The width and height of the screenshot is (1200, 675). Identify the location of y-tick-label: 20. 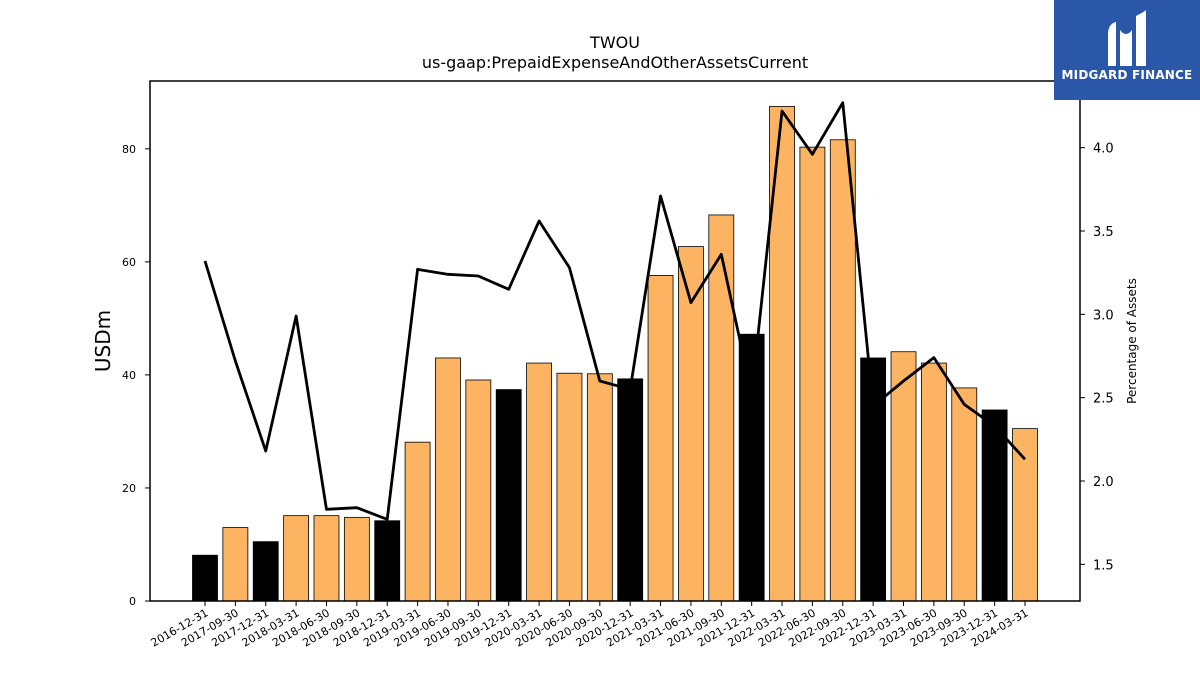
(129, 488).